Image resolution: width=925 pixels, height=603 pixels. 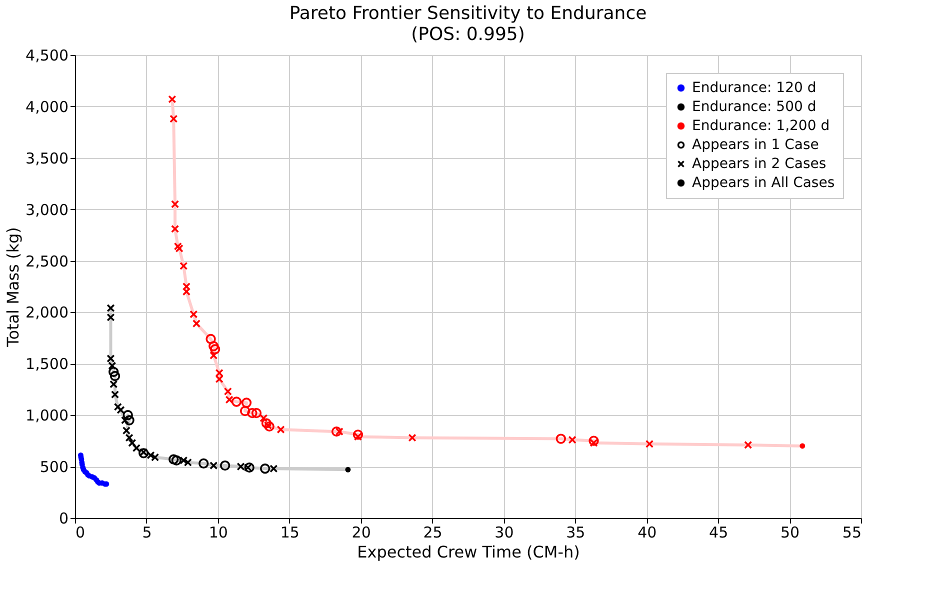 What do you see at coordinates (361, 533) in the screenshot?
I see `x-tick-label: 20` at bounding box center [361, 533].